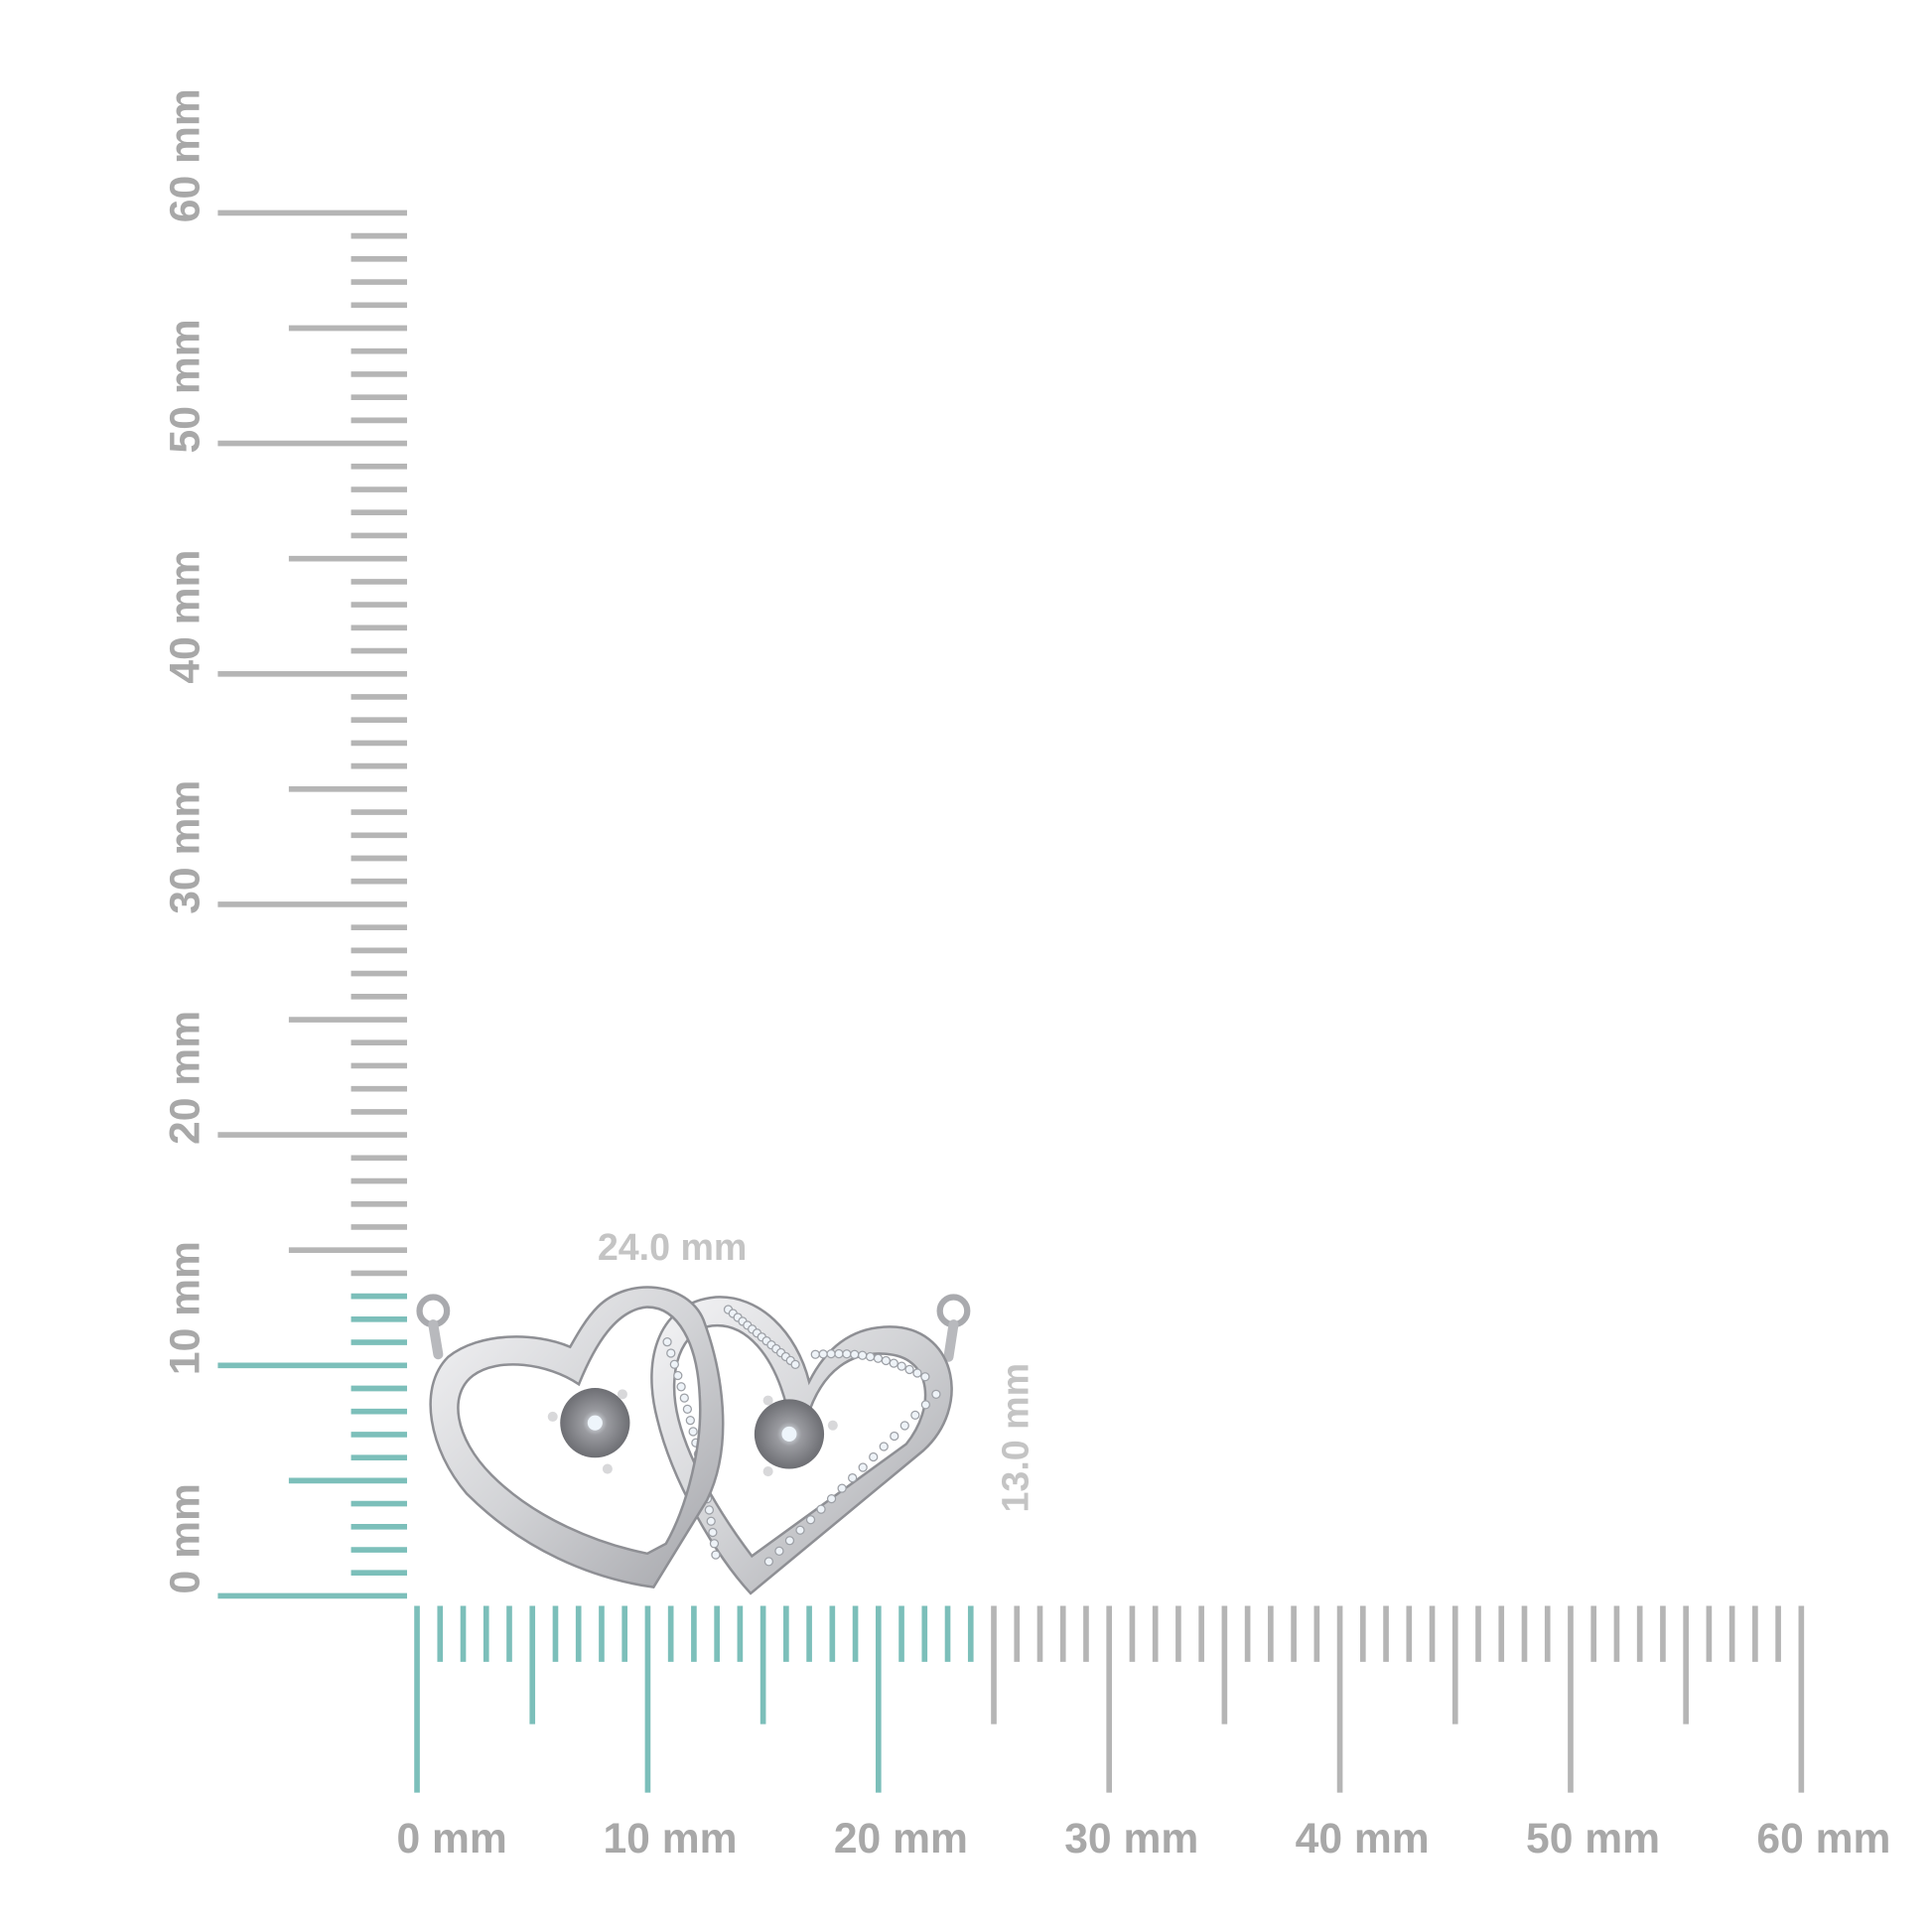  I want to click on horizontal-ruler-labels: 0 mm 10 mm 20 mm 30 mm 40 mm 50 mm 60 mm, so click(1143, 1839).